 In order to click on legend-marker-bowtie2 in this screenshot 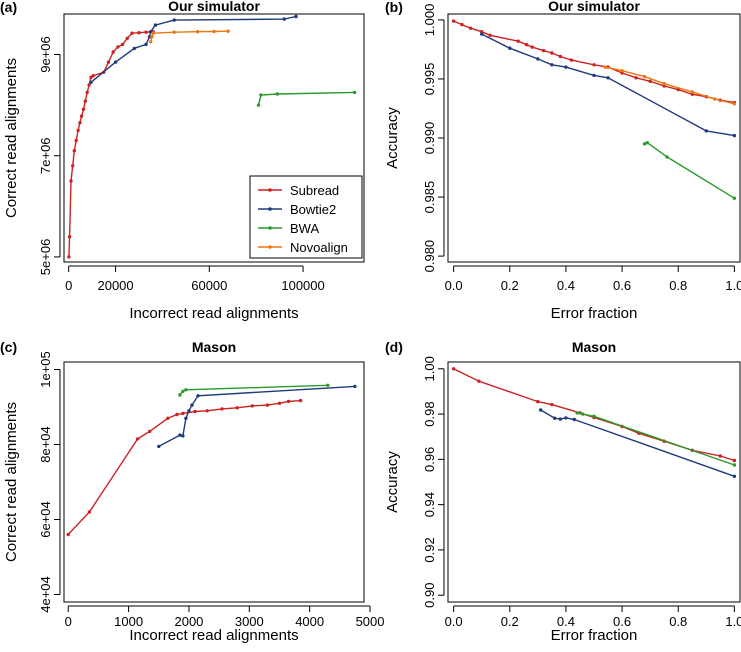, I will do `click(270, 209)`.